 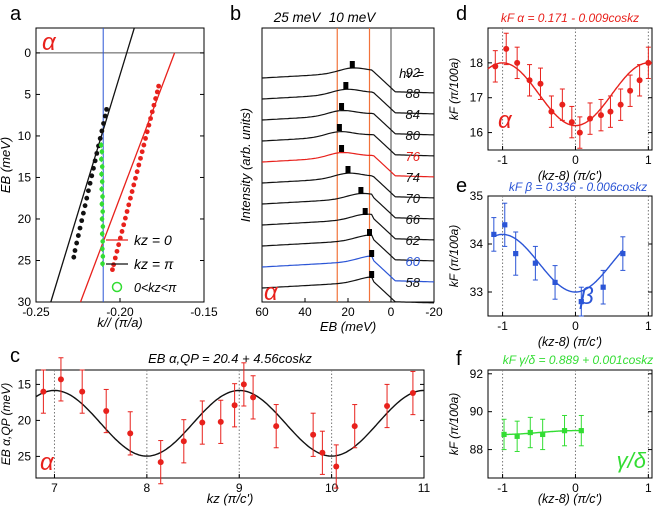 What do you see at coordinates (578, 187) in the screenshot?
I see `panel-title: kF β = 0.336 - 0.006coskz` at bounding box center [578, 187].